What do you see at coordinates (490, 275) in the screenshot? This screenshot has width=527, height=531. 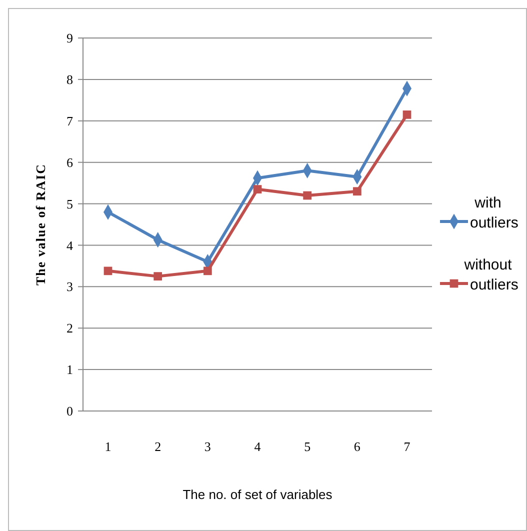 I see `legend-label: without outliers` at bounding box center [490, 275].